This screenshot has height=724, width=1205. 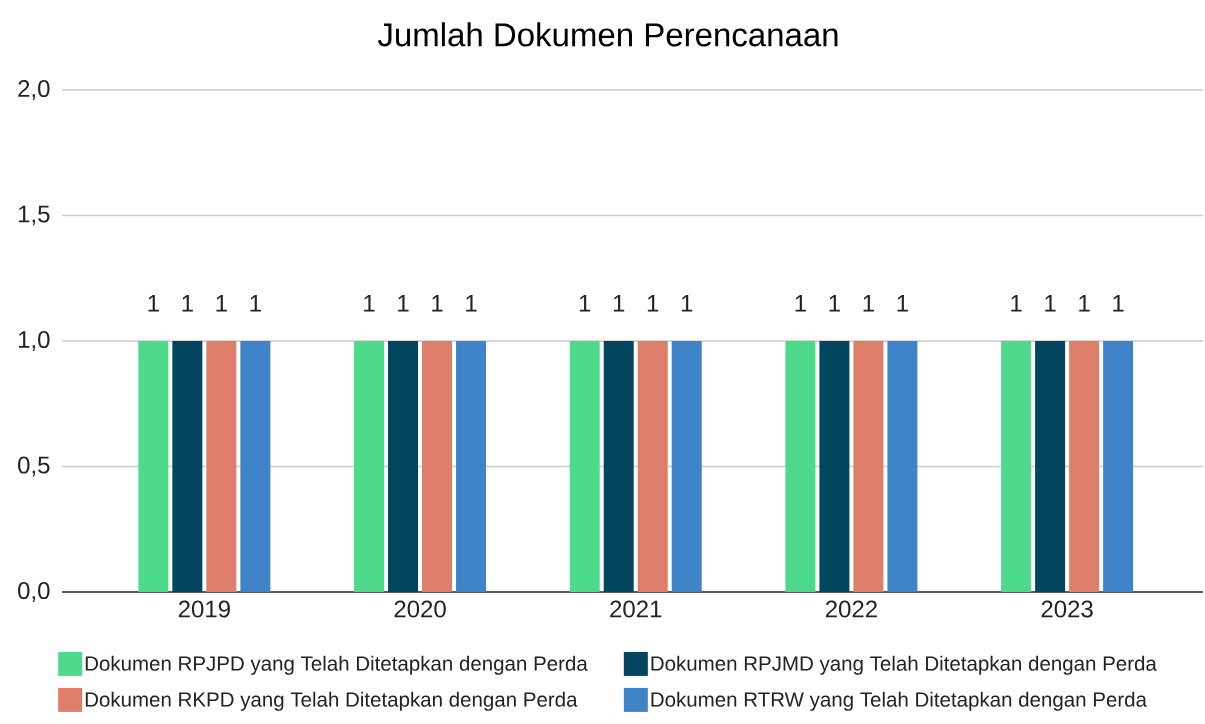 What do you see at coordinates (34, 341) in the screenshot?
I see `y-tick-label: 1,0` at bounding box center [34, 341].